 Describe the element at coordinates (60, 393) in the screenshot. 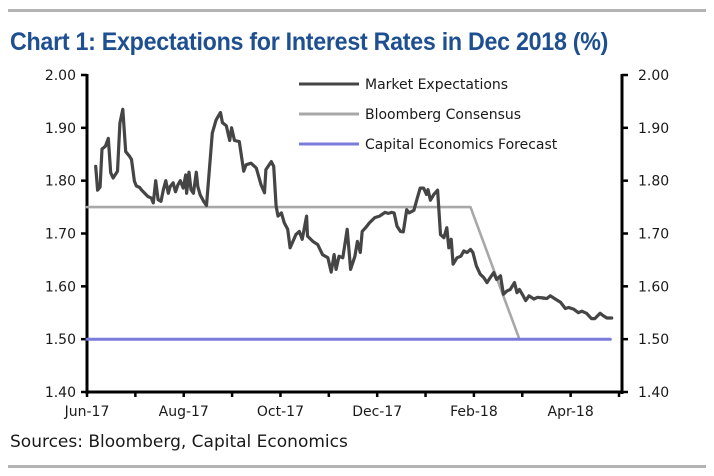

I see `y-tick-label-left: 1.40` at that location.